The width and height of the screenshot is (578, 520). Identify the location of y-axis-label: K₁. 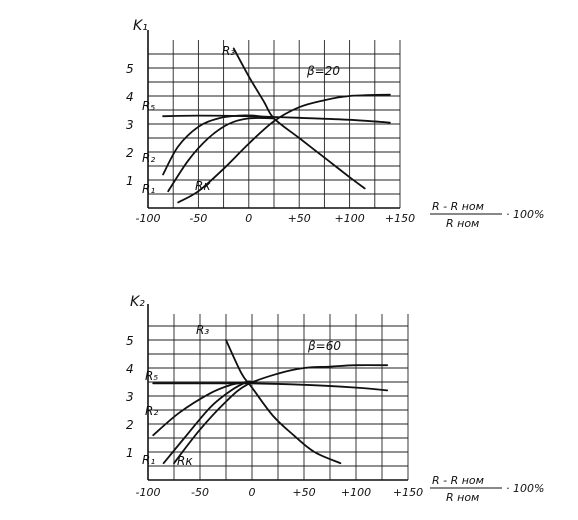
(140, 26).